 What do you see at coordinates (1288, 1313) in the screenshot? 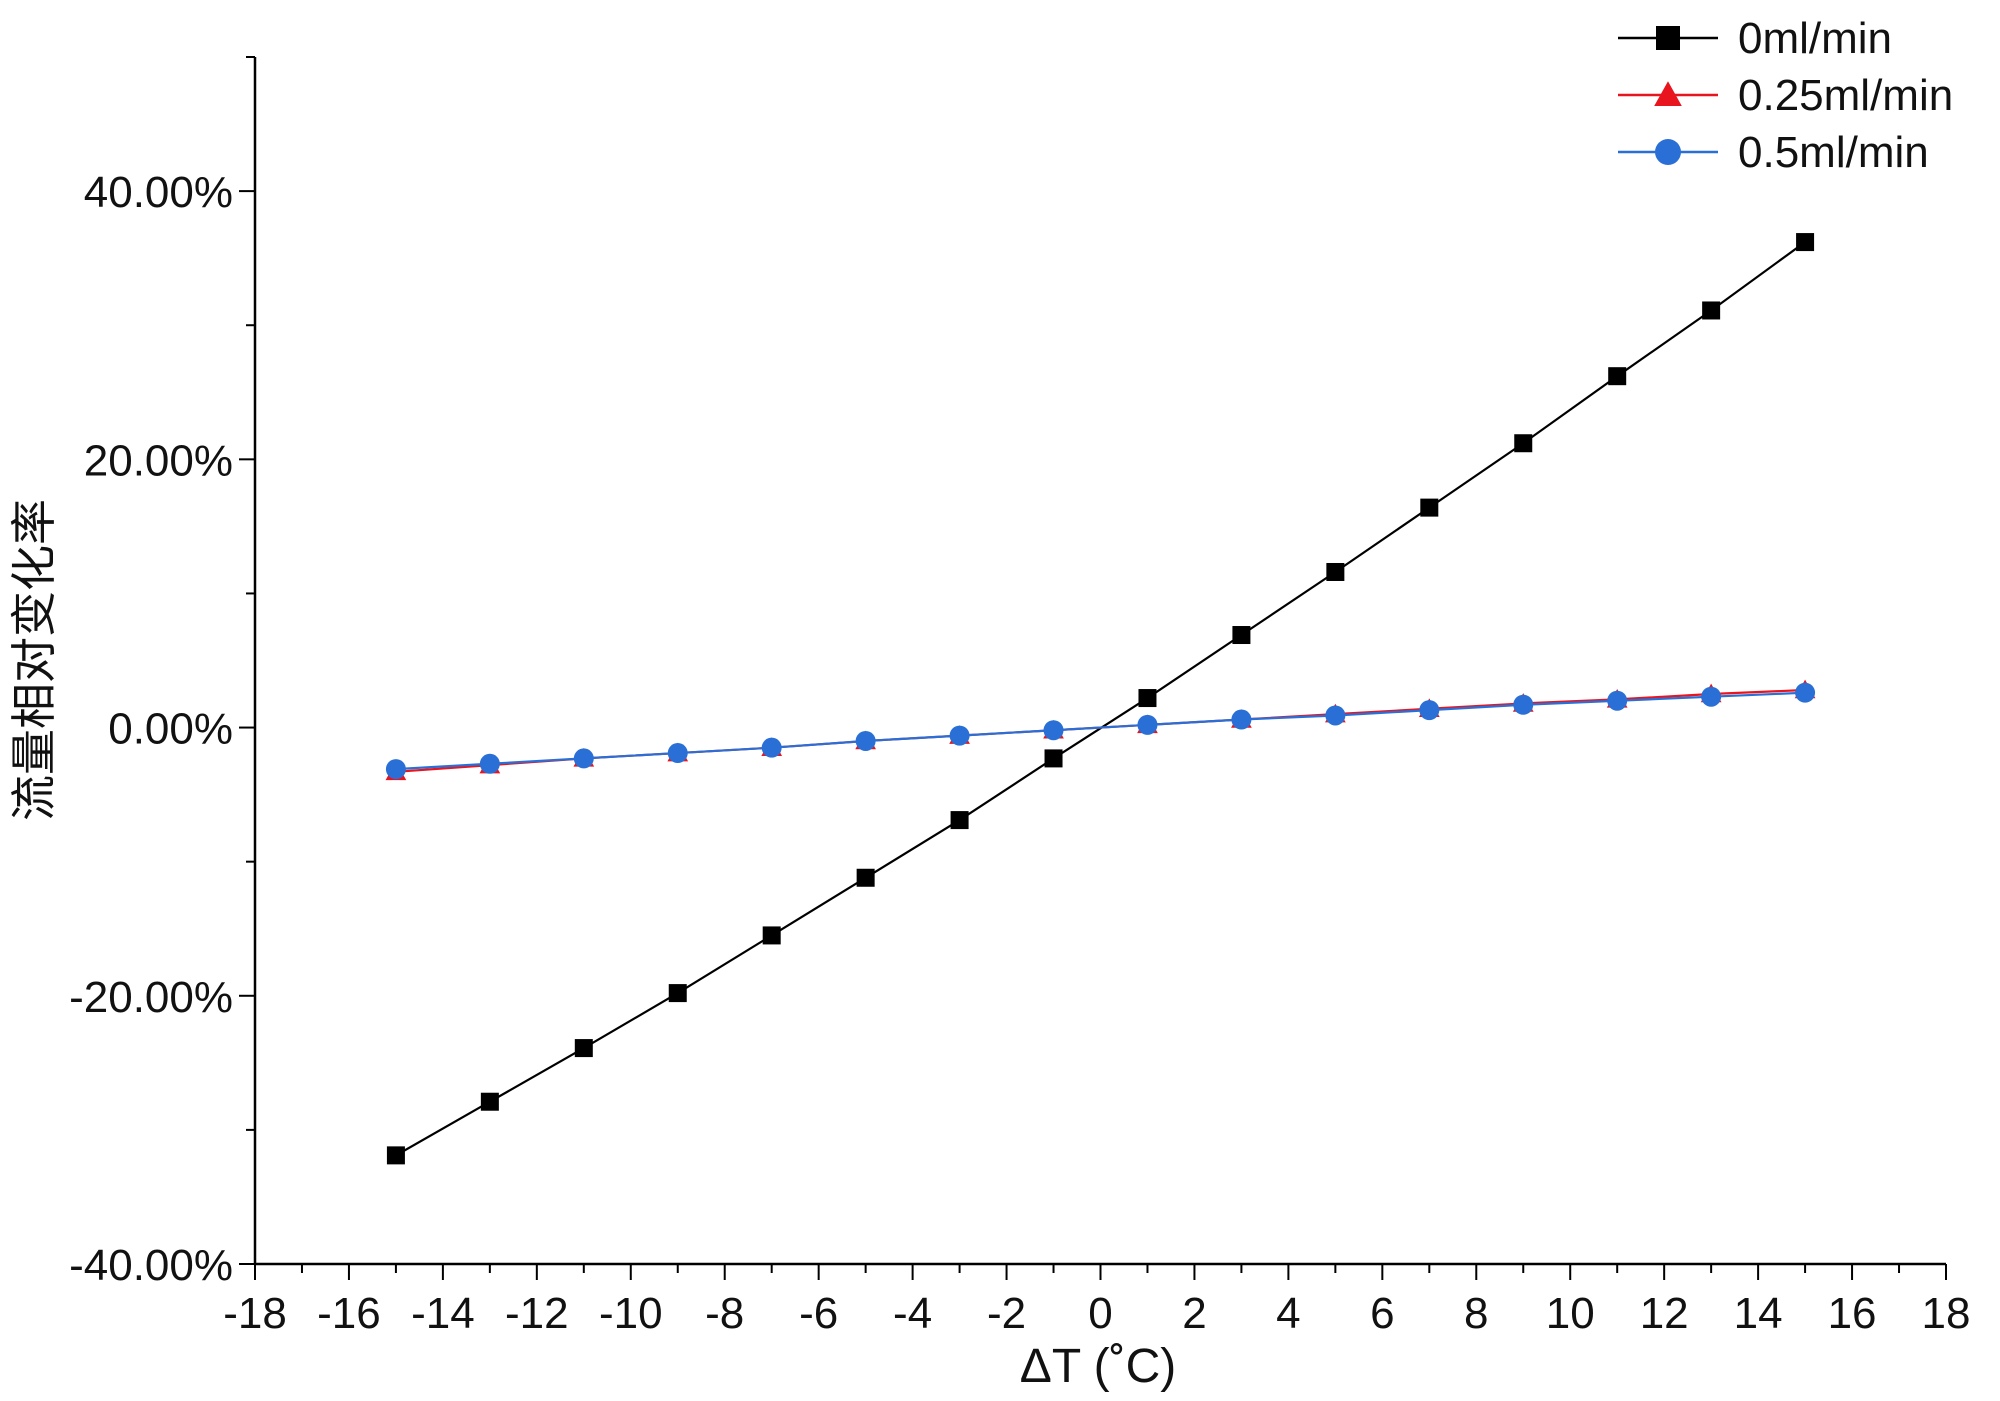
I see `x-tick-label: 4` at bounding box center [1288, 1313].